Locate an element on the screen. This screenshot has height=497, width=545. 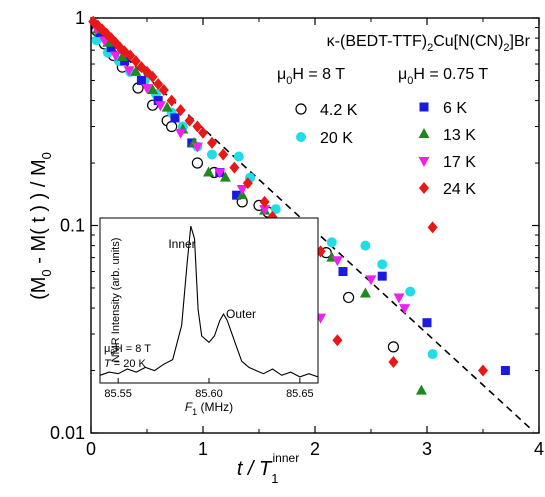
legend-item-4-2-k: 4.2 K is located at coordinates (326, 110).